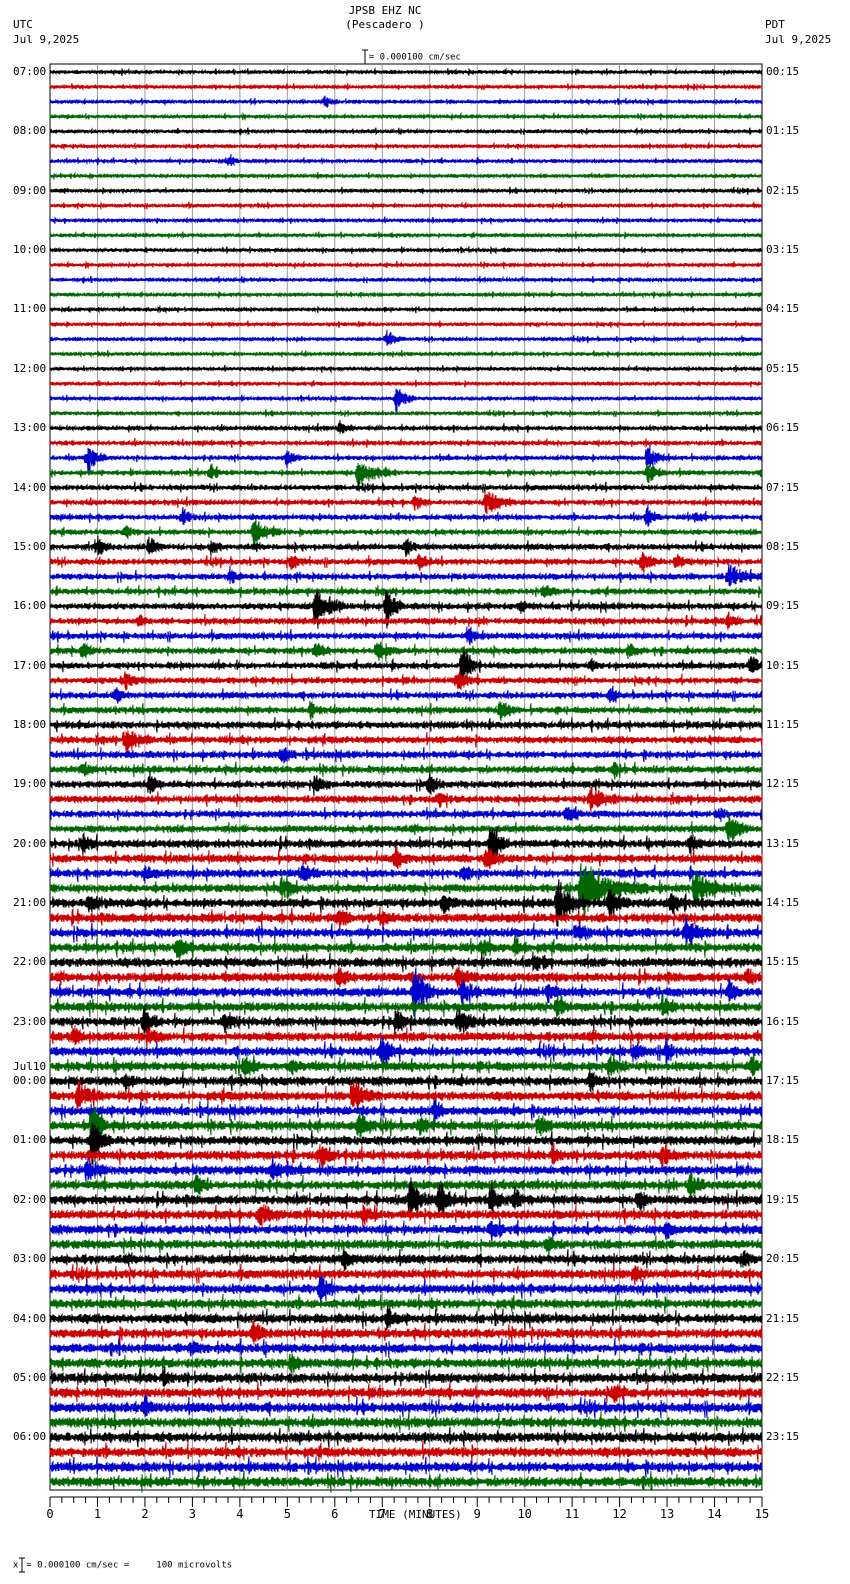  What do you see at coordinates (783, 368) in the screenshot?
I see `pdt-hour-label: 05:15` at bounding box center [783, 368].